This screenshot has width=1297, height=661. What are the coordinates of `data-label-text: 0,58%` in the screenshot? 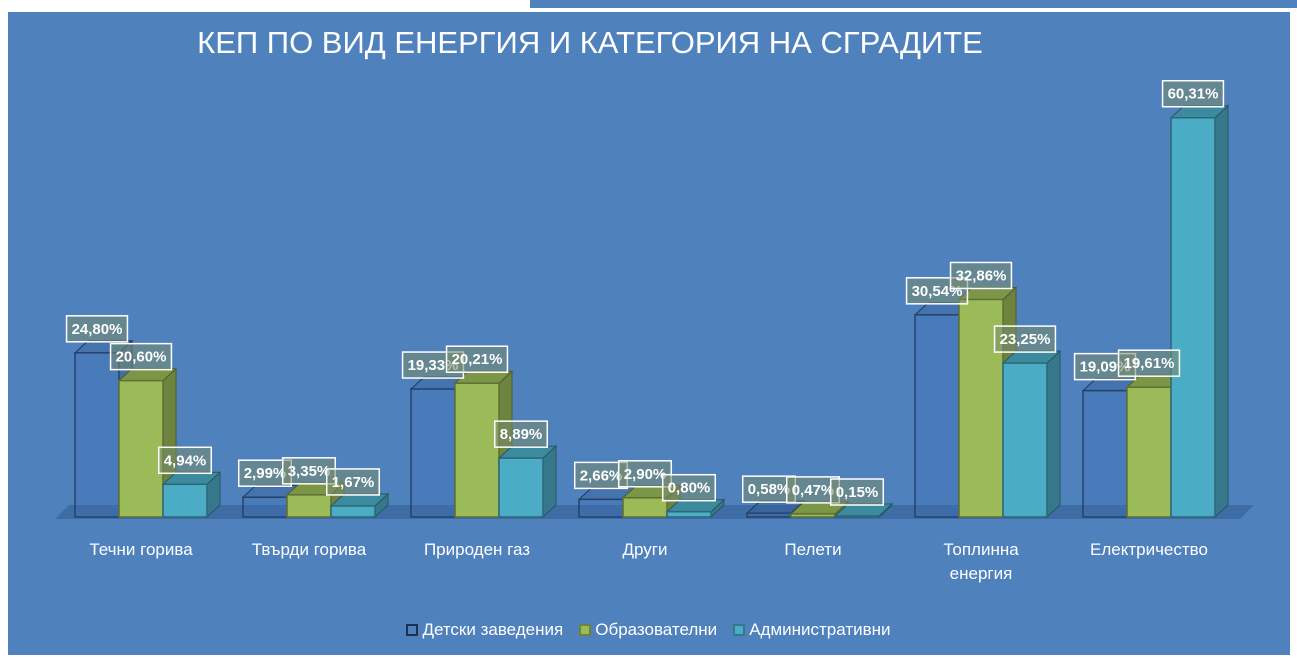 It's located at (769, 489).